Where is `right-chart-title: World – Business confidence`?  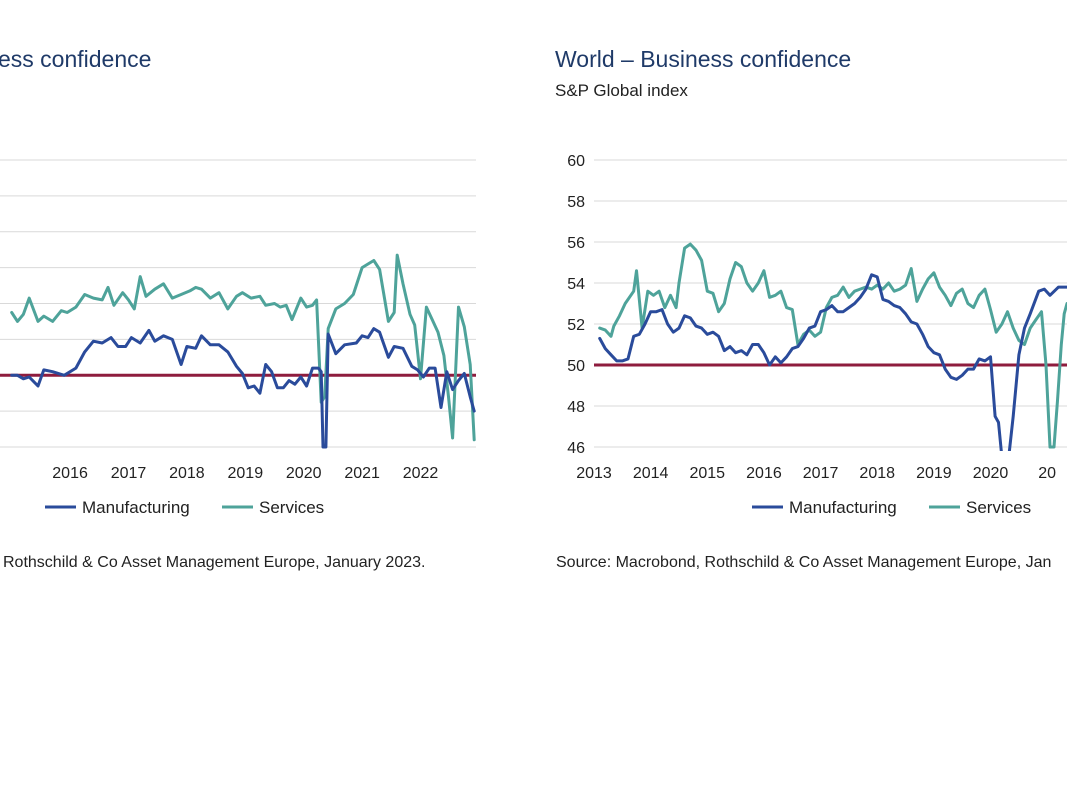
right-chart-title: World – Business confidence is located at coordinates (703, 59).